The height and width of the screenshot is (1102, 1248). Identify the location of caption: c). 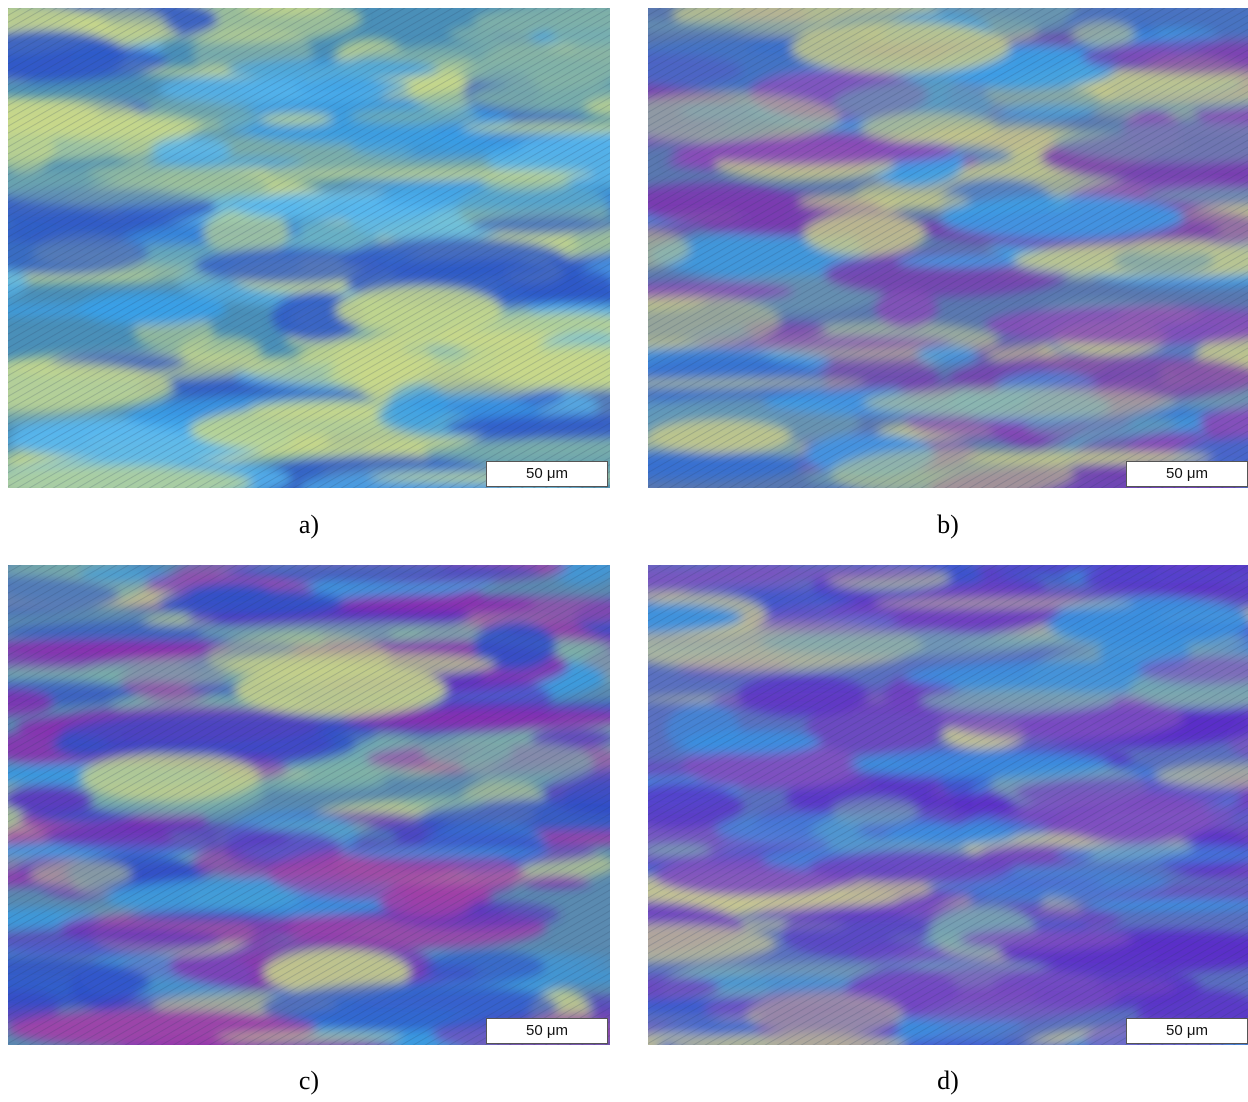
(309, 1080).